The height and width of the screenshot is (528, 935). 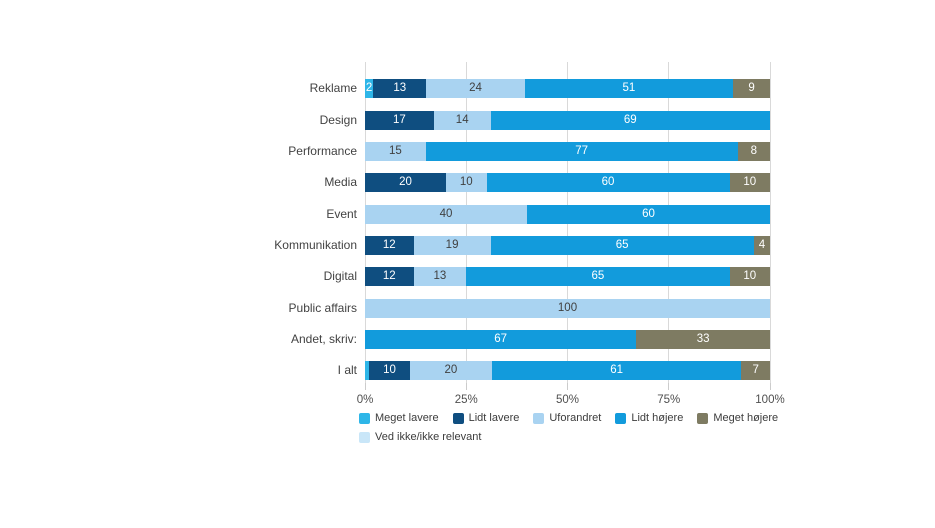 What do you see at coordinates (770, 400) in the screenshot?
I see `x-axis-tick-label: 100%` at bounding box center [770, 400].